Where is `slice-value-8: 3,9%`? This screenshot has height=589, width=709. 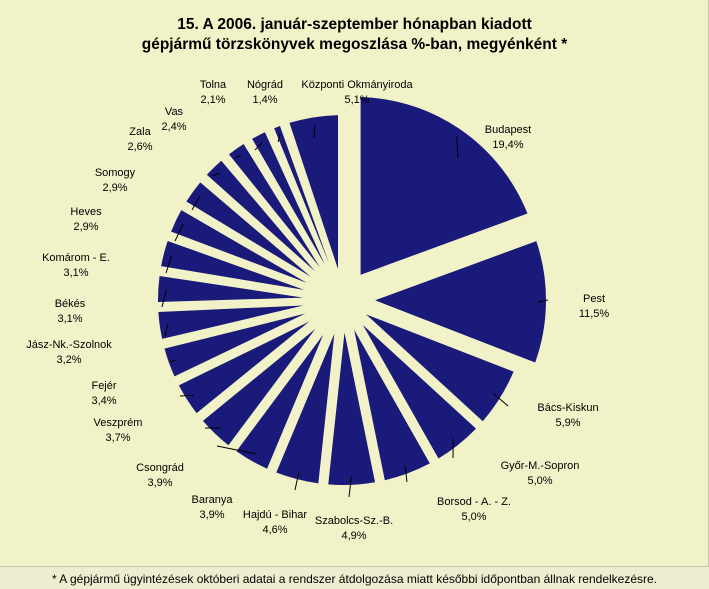 slice-value-8: 3,9% is located at coordinates (211, 515).